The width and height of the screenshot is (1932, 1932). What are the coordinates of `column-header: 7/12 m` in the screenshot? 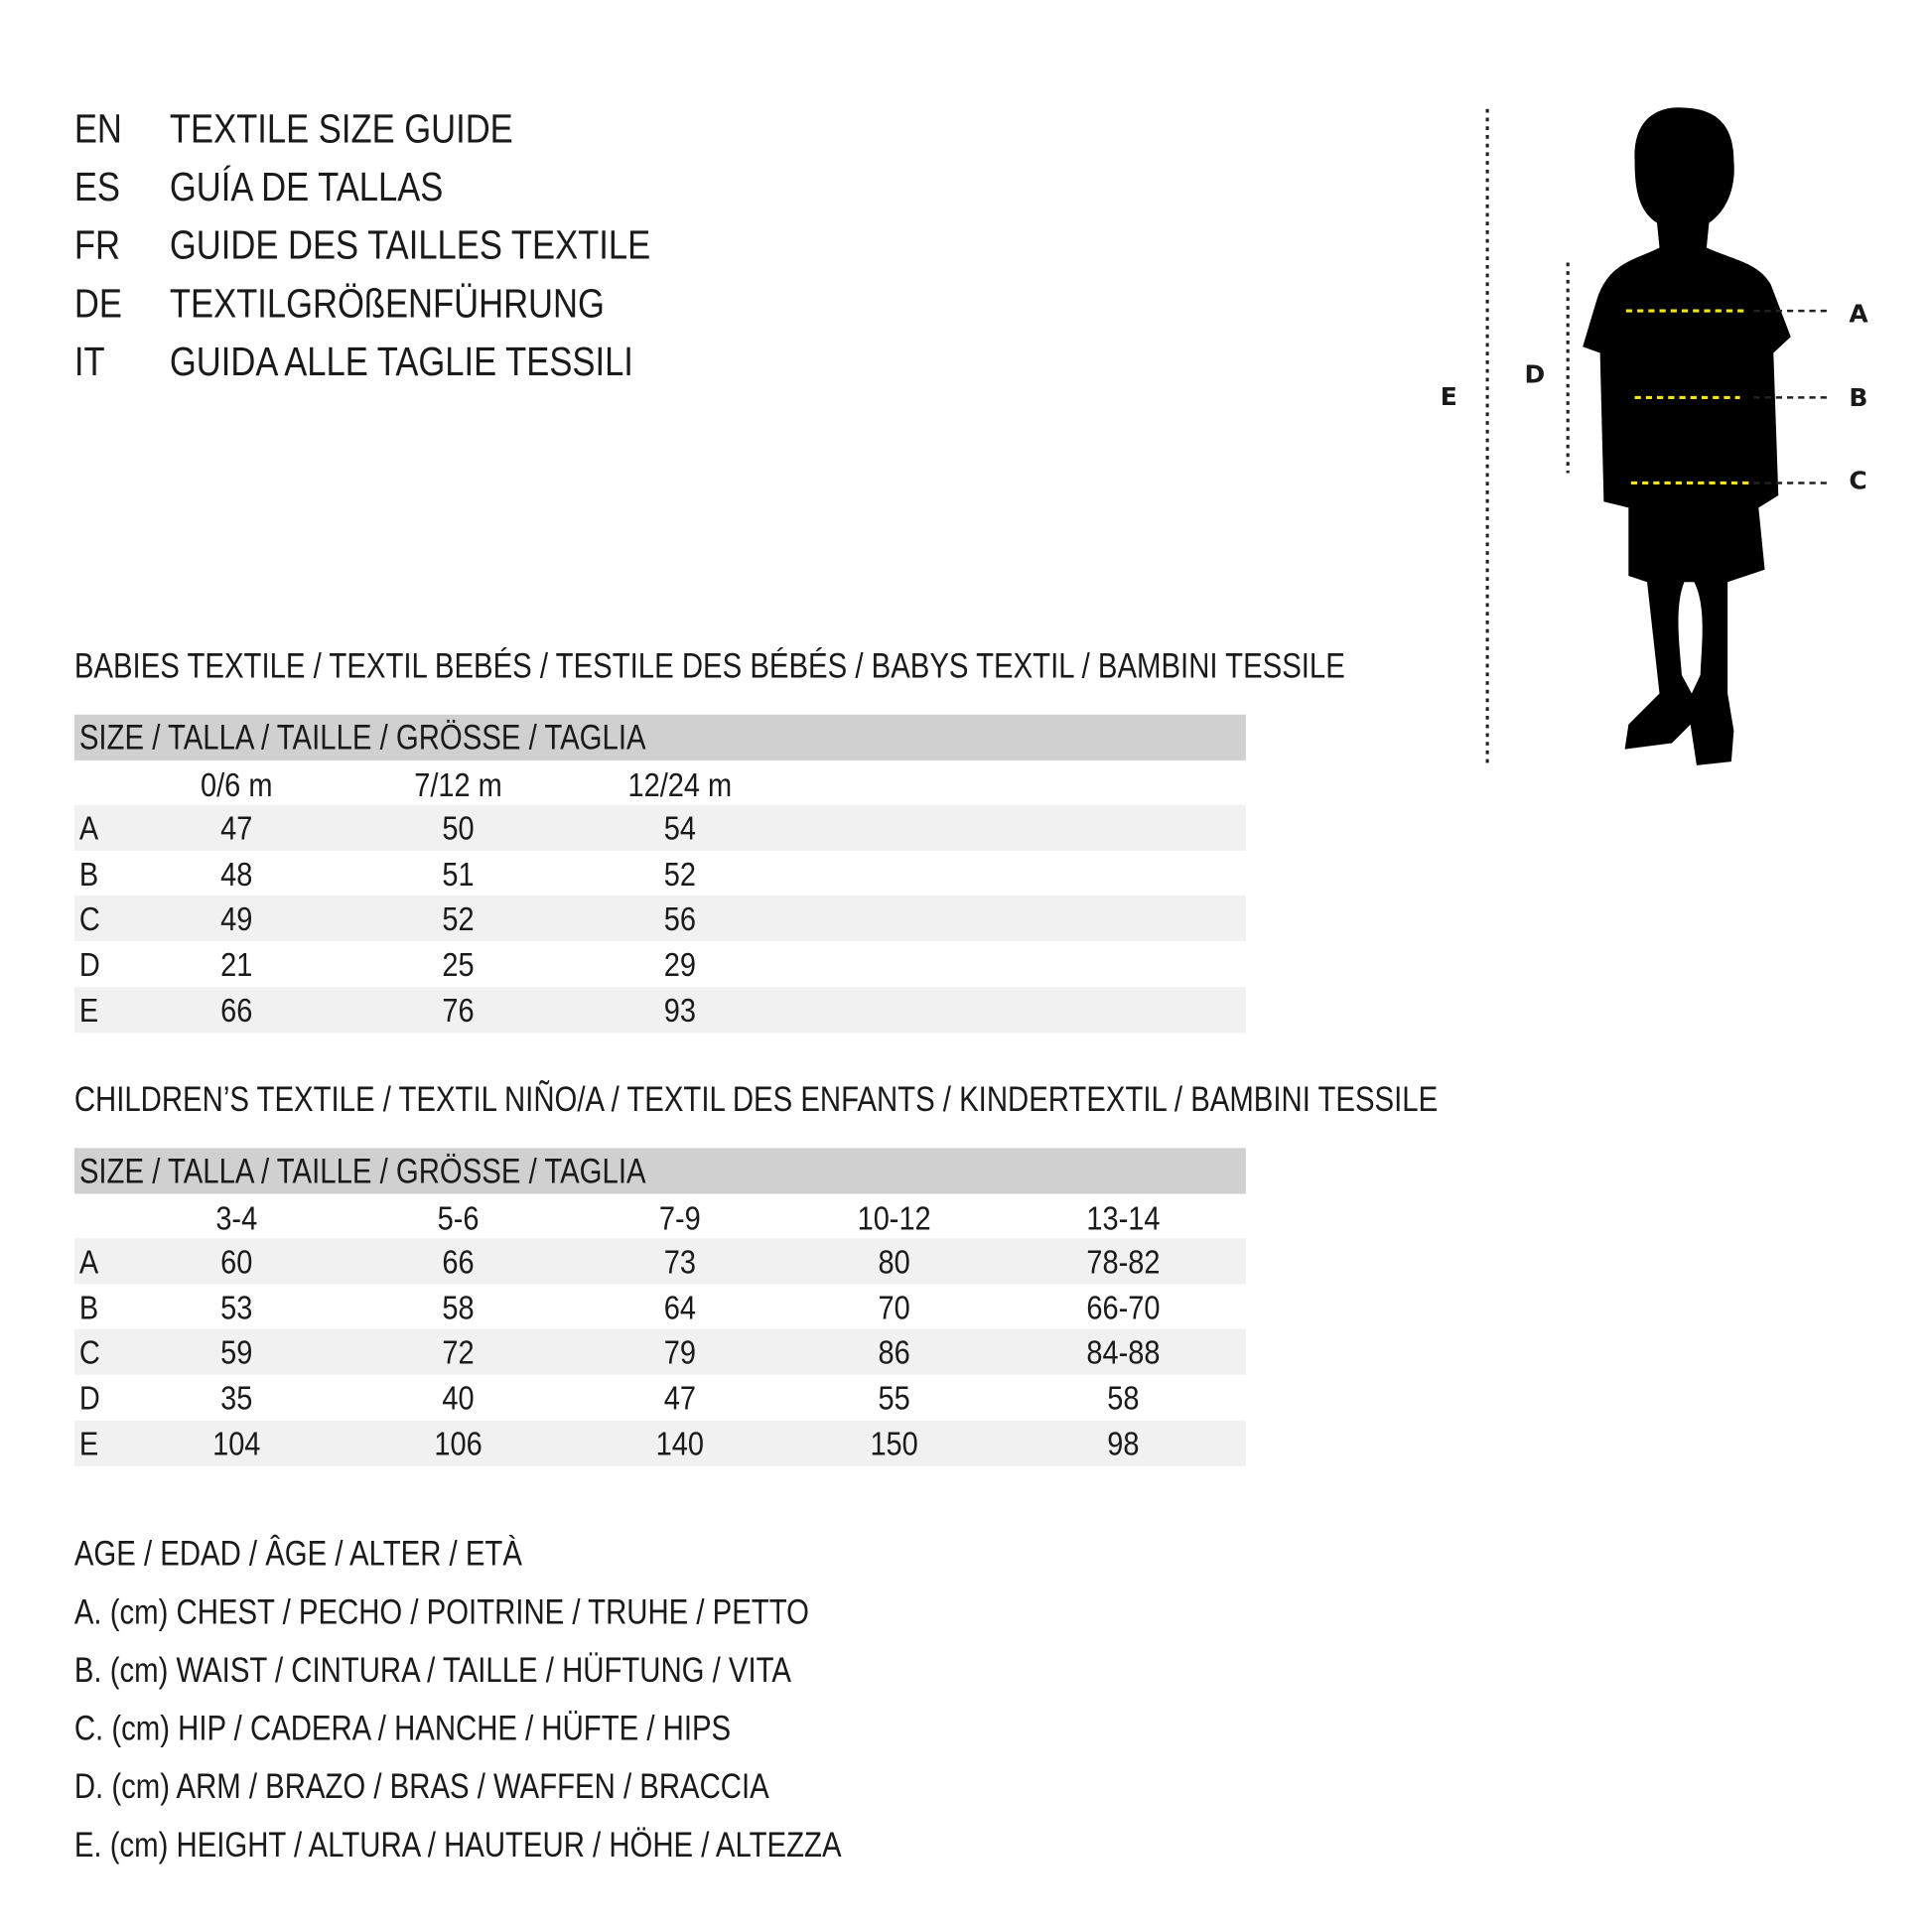 It's located at (458, 785).